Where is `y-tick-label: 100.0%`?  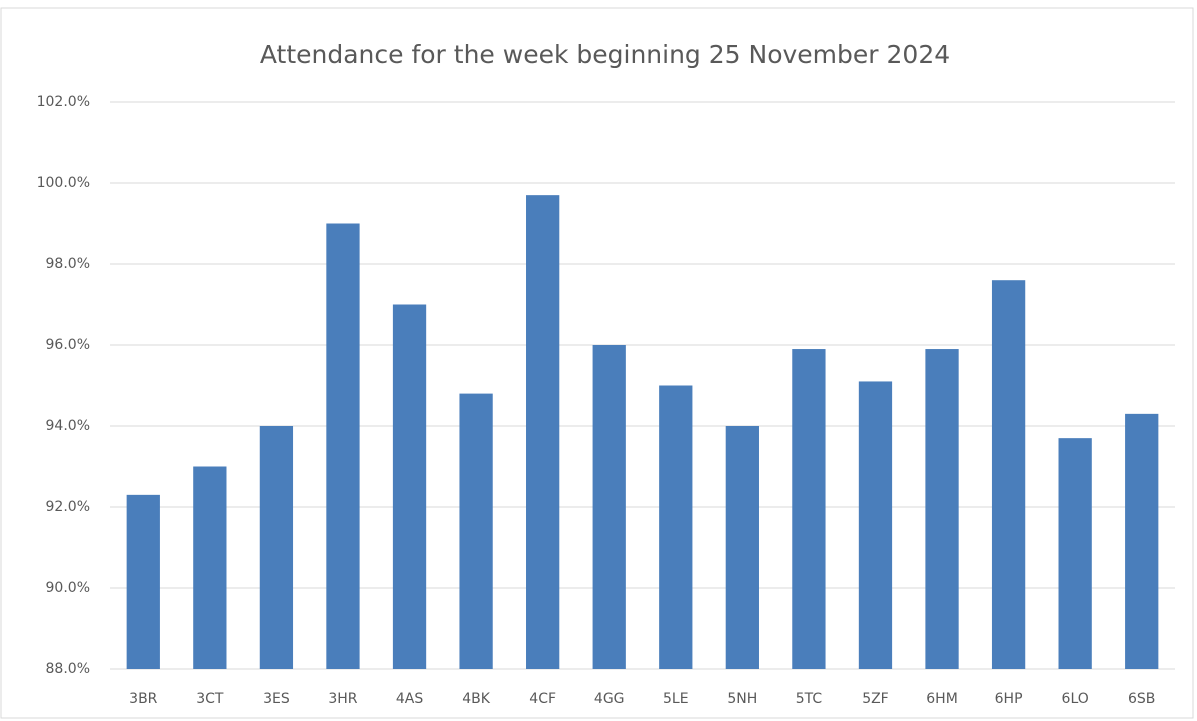
y-tick-label: 100.0% is located at coordinates (63, 183).